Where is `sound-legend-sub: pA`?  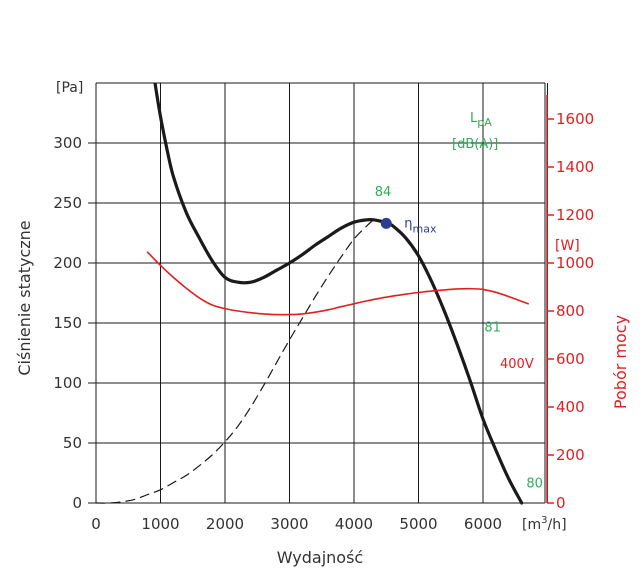 sound-legend-sub: pA is located at coordinates (484, 122).